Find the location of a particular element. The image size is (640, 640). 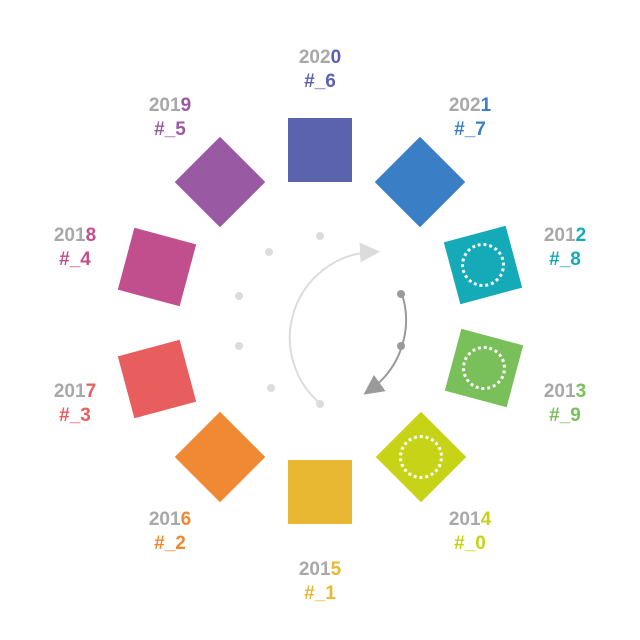

year-text: 2014 is located at coordinates (470, 520).